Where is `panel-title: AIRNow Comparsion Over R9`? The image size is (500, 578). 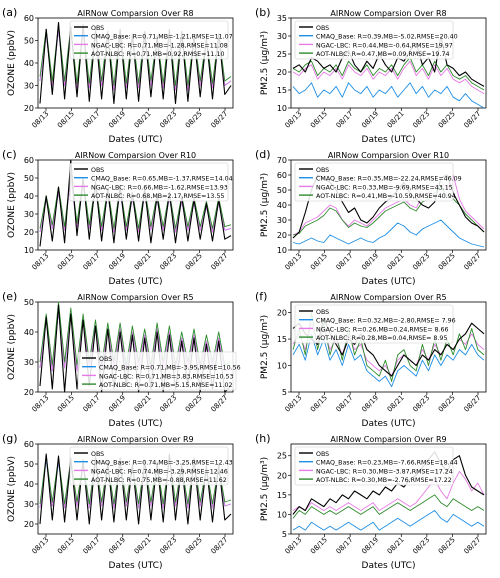
panel-title: AIRNow Comparsion Over R9 is located at coordinates (388, 439).